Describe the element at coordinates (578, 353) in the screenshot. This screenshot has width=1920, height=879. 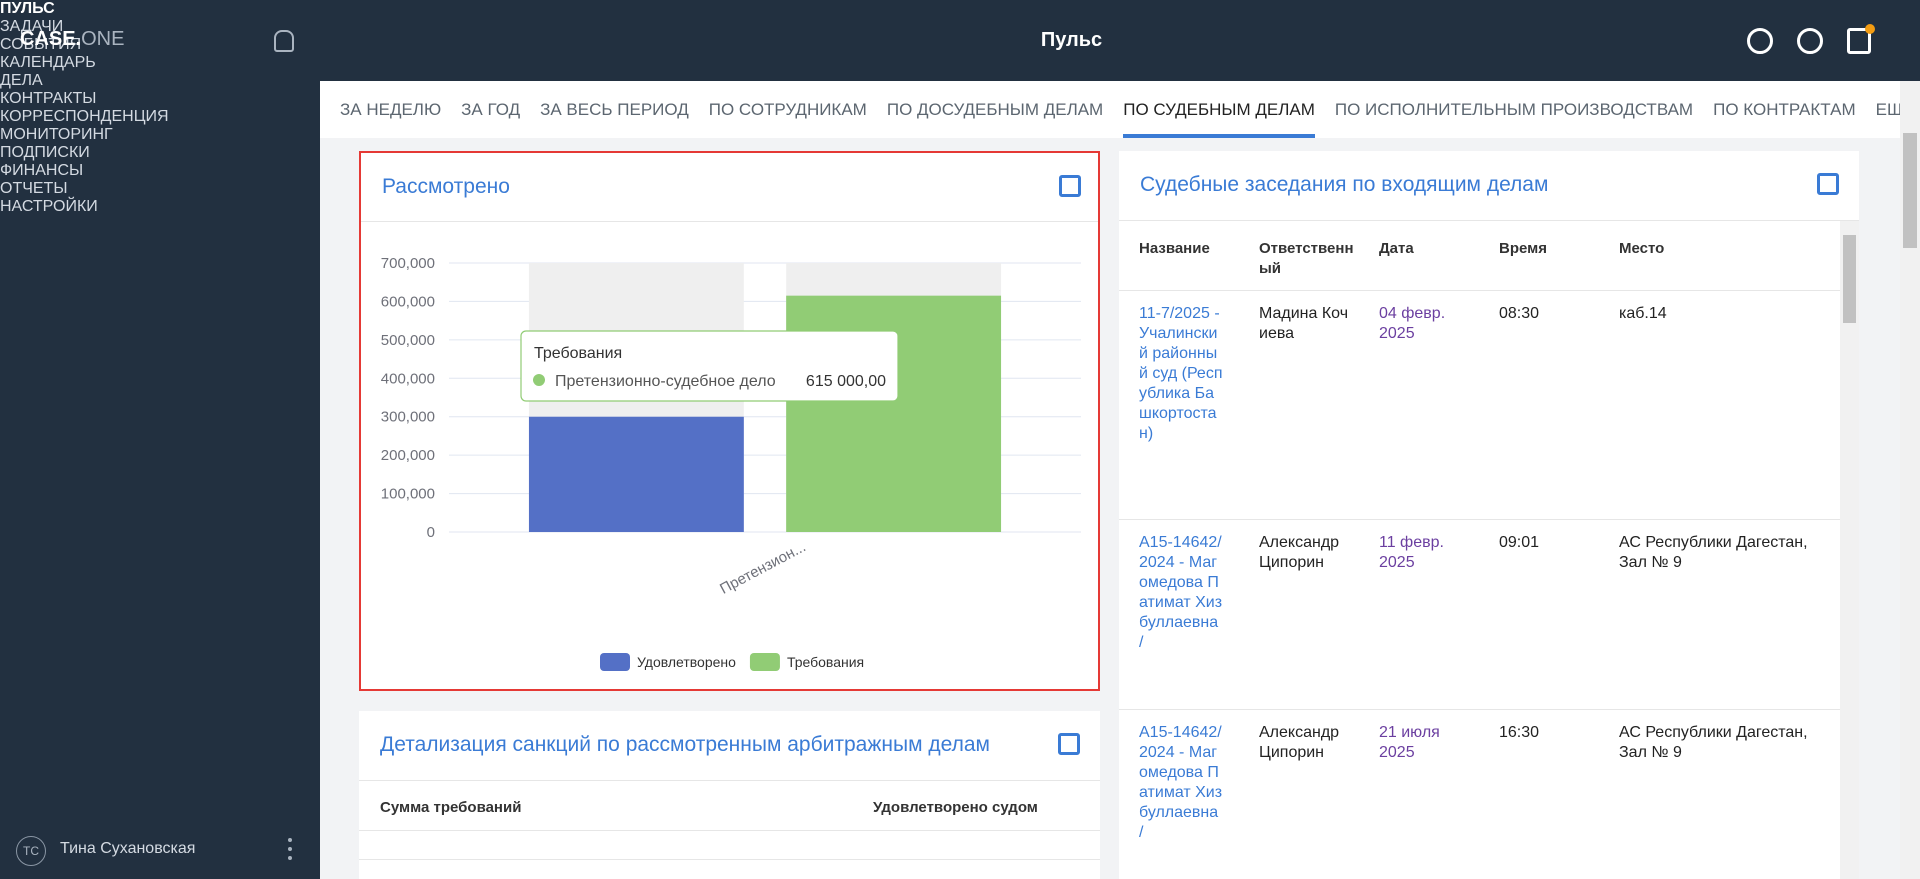
I see `tooltip-title: Требования` at that location.